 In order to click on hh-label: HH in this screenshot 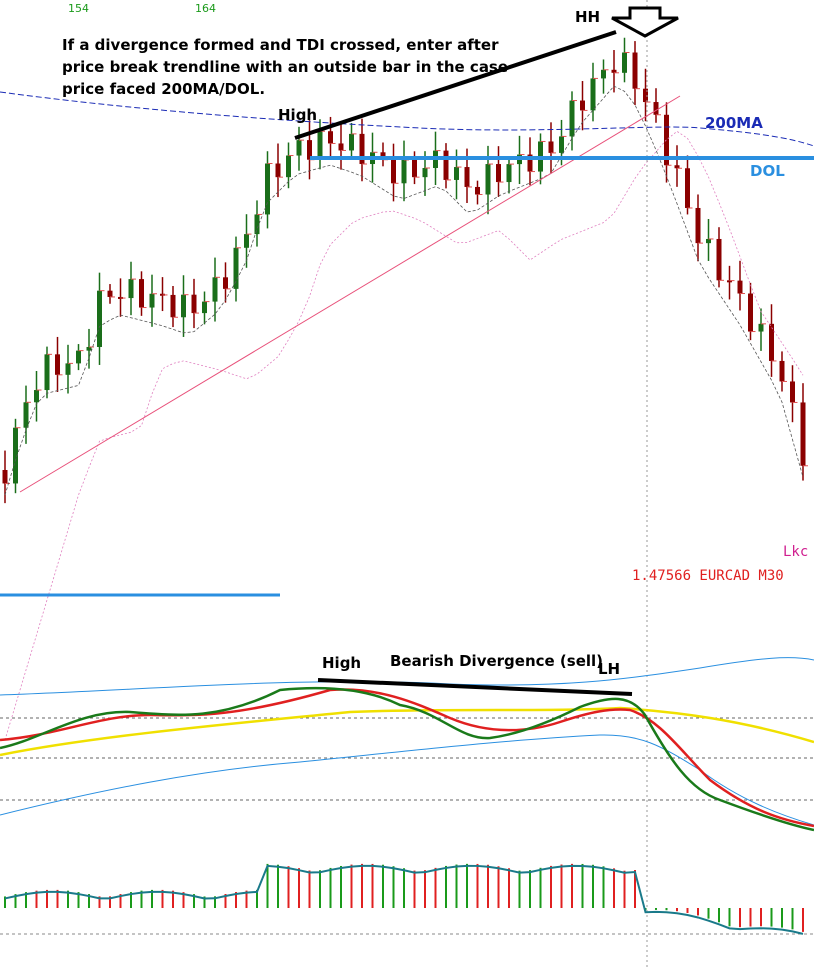, I will do `click(587, 17)`.